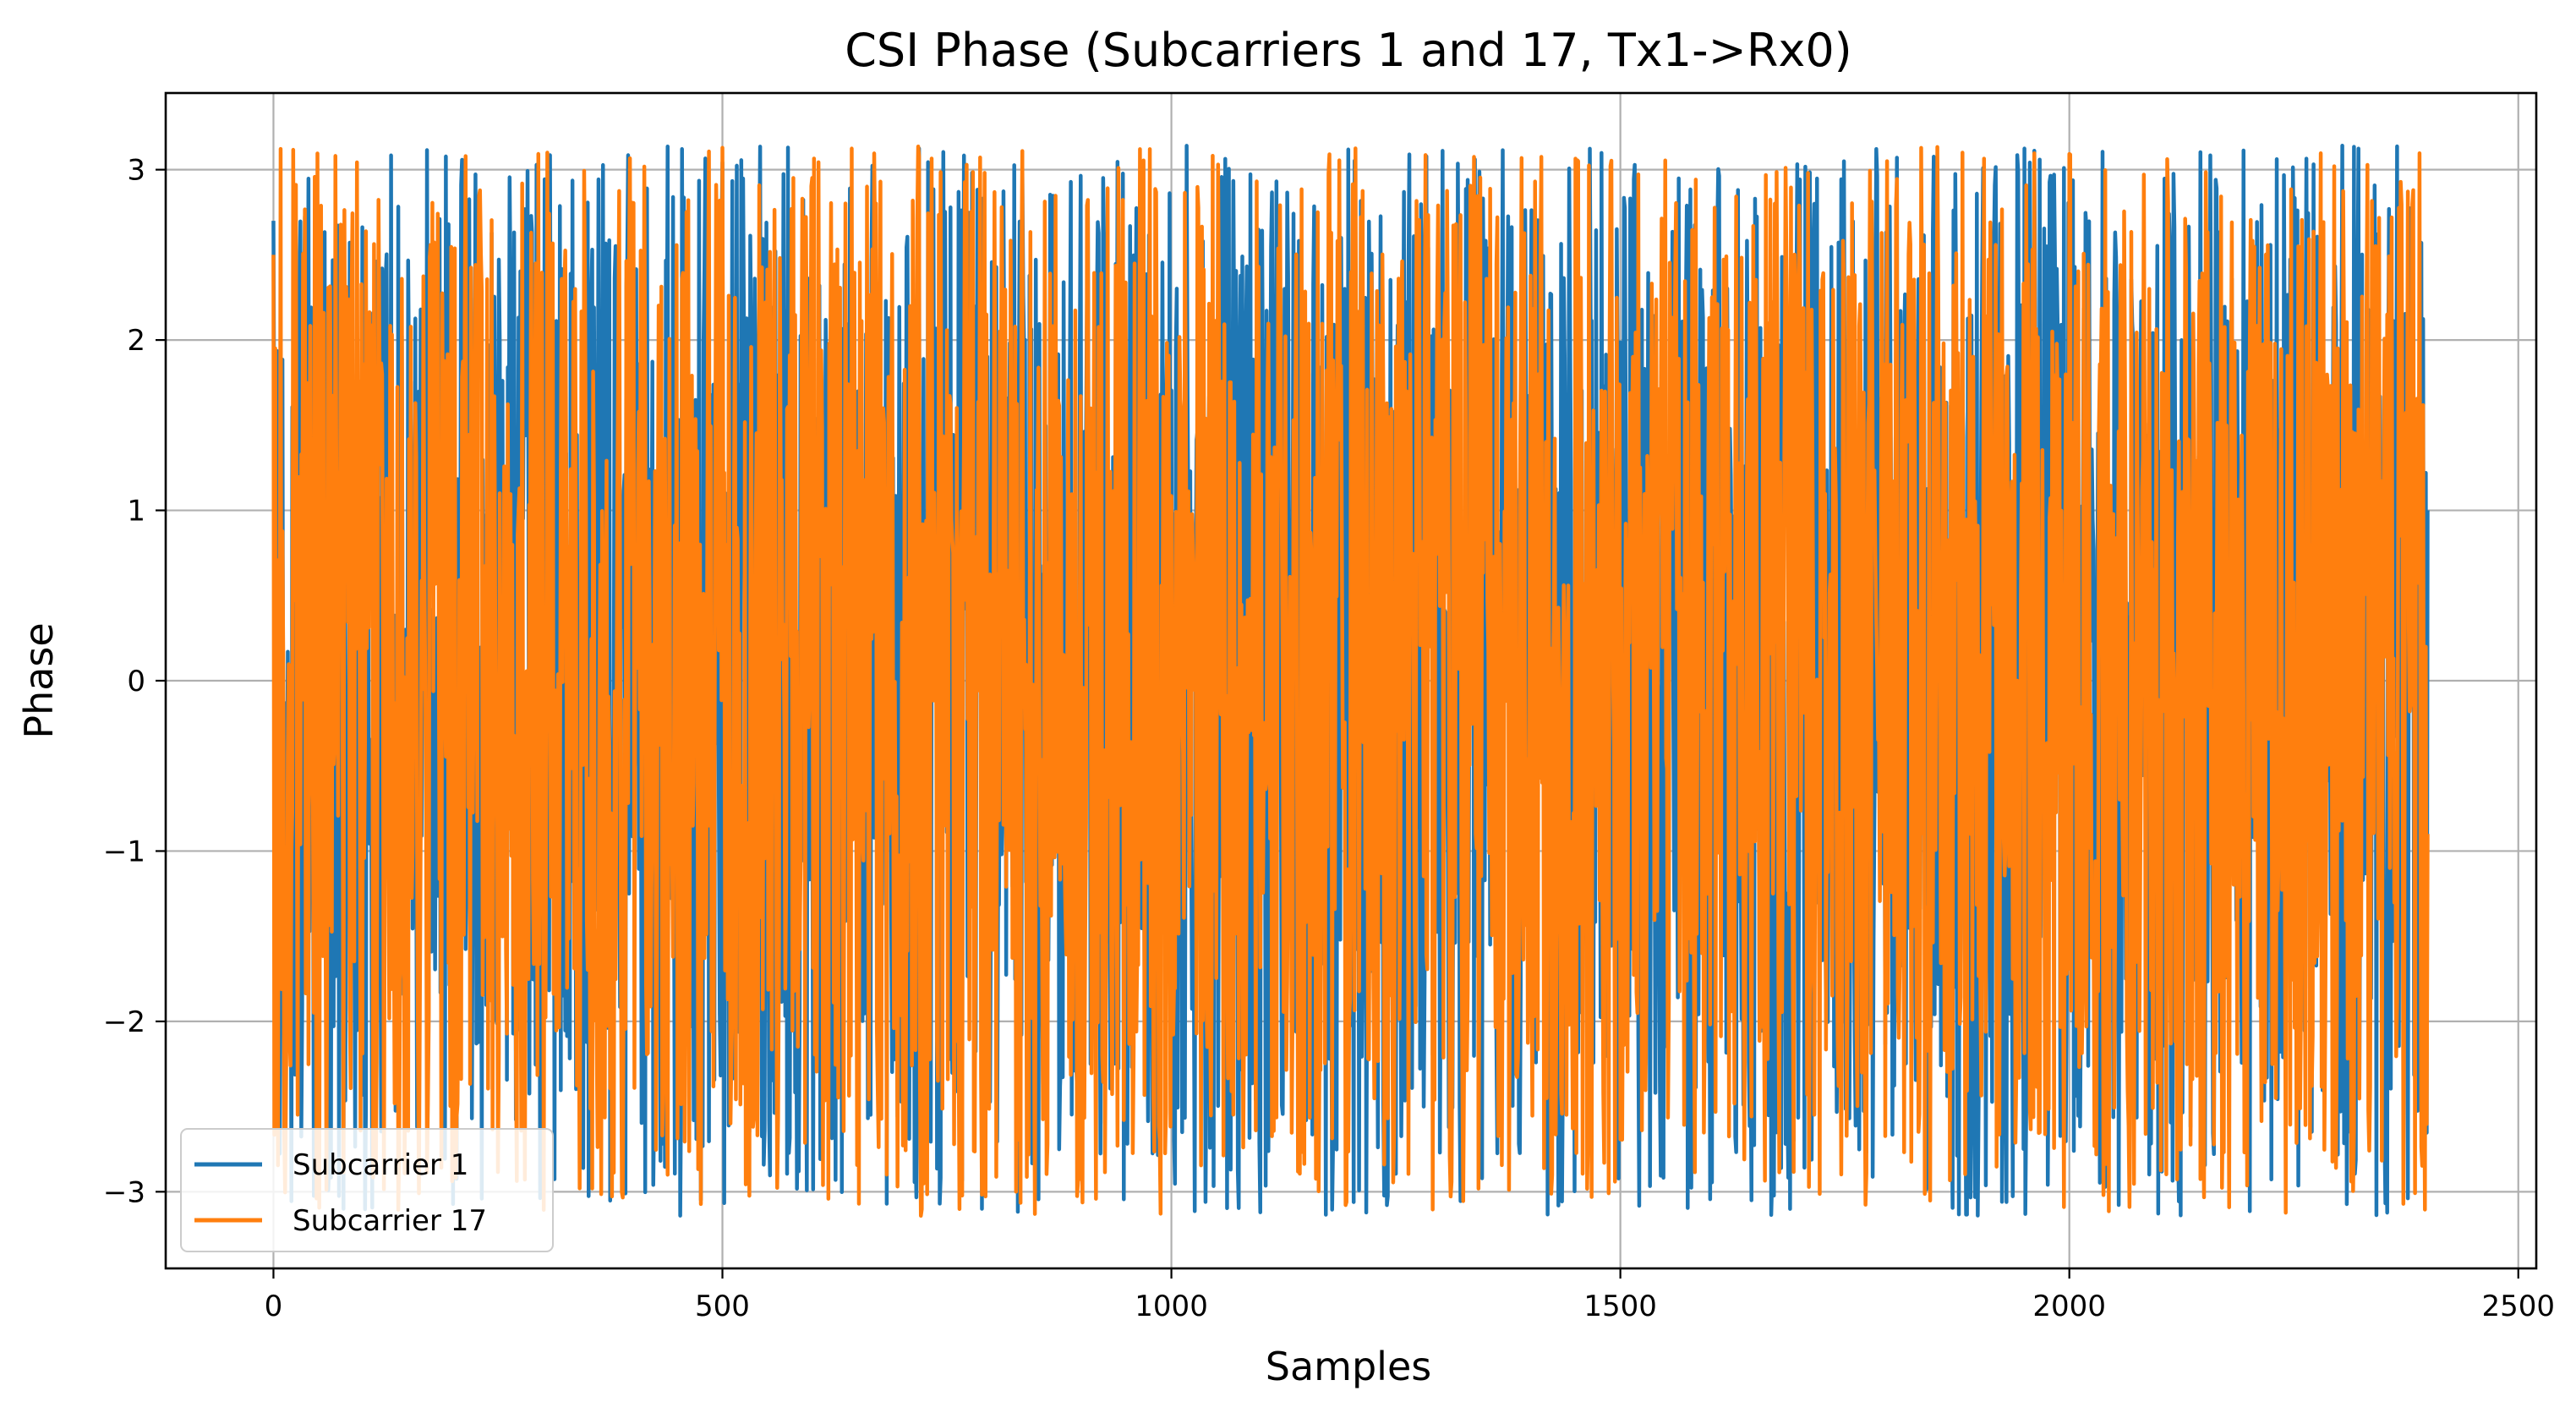 The width and height of the screenshot is (2576, 1413). I want to click on y-tick-label: 3, so click(136, 171).